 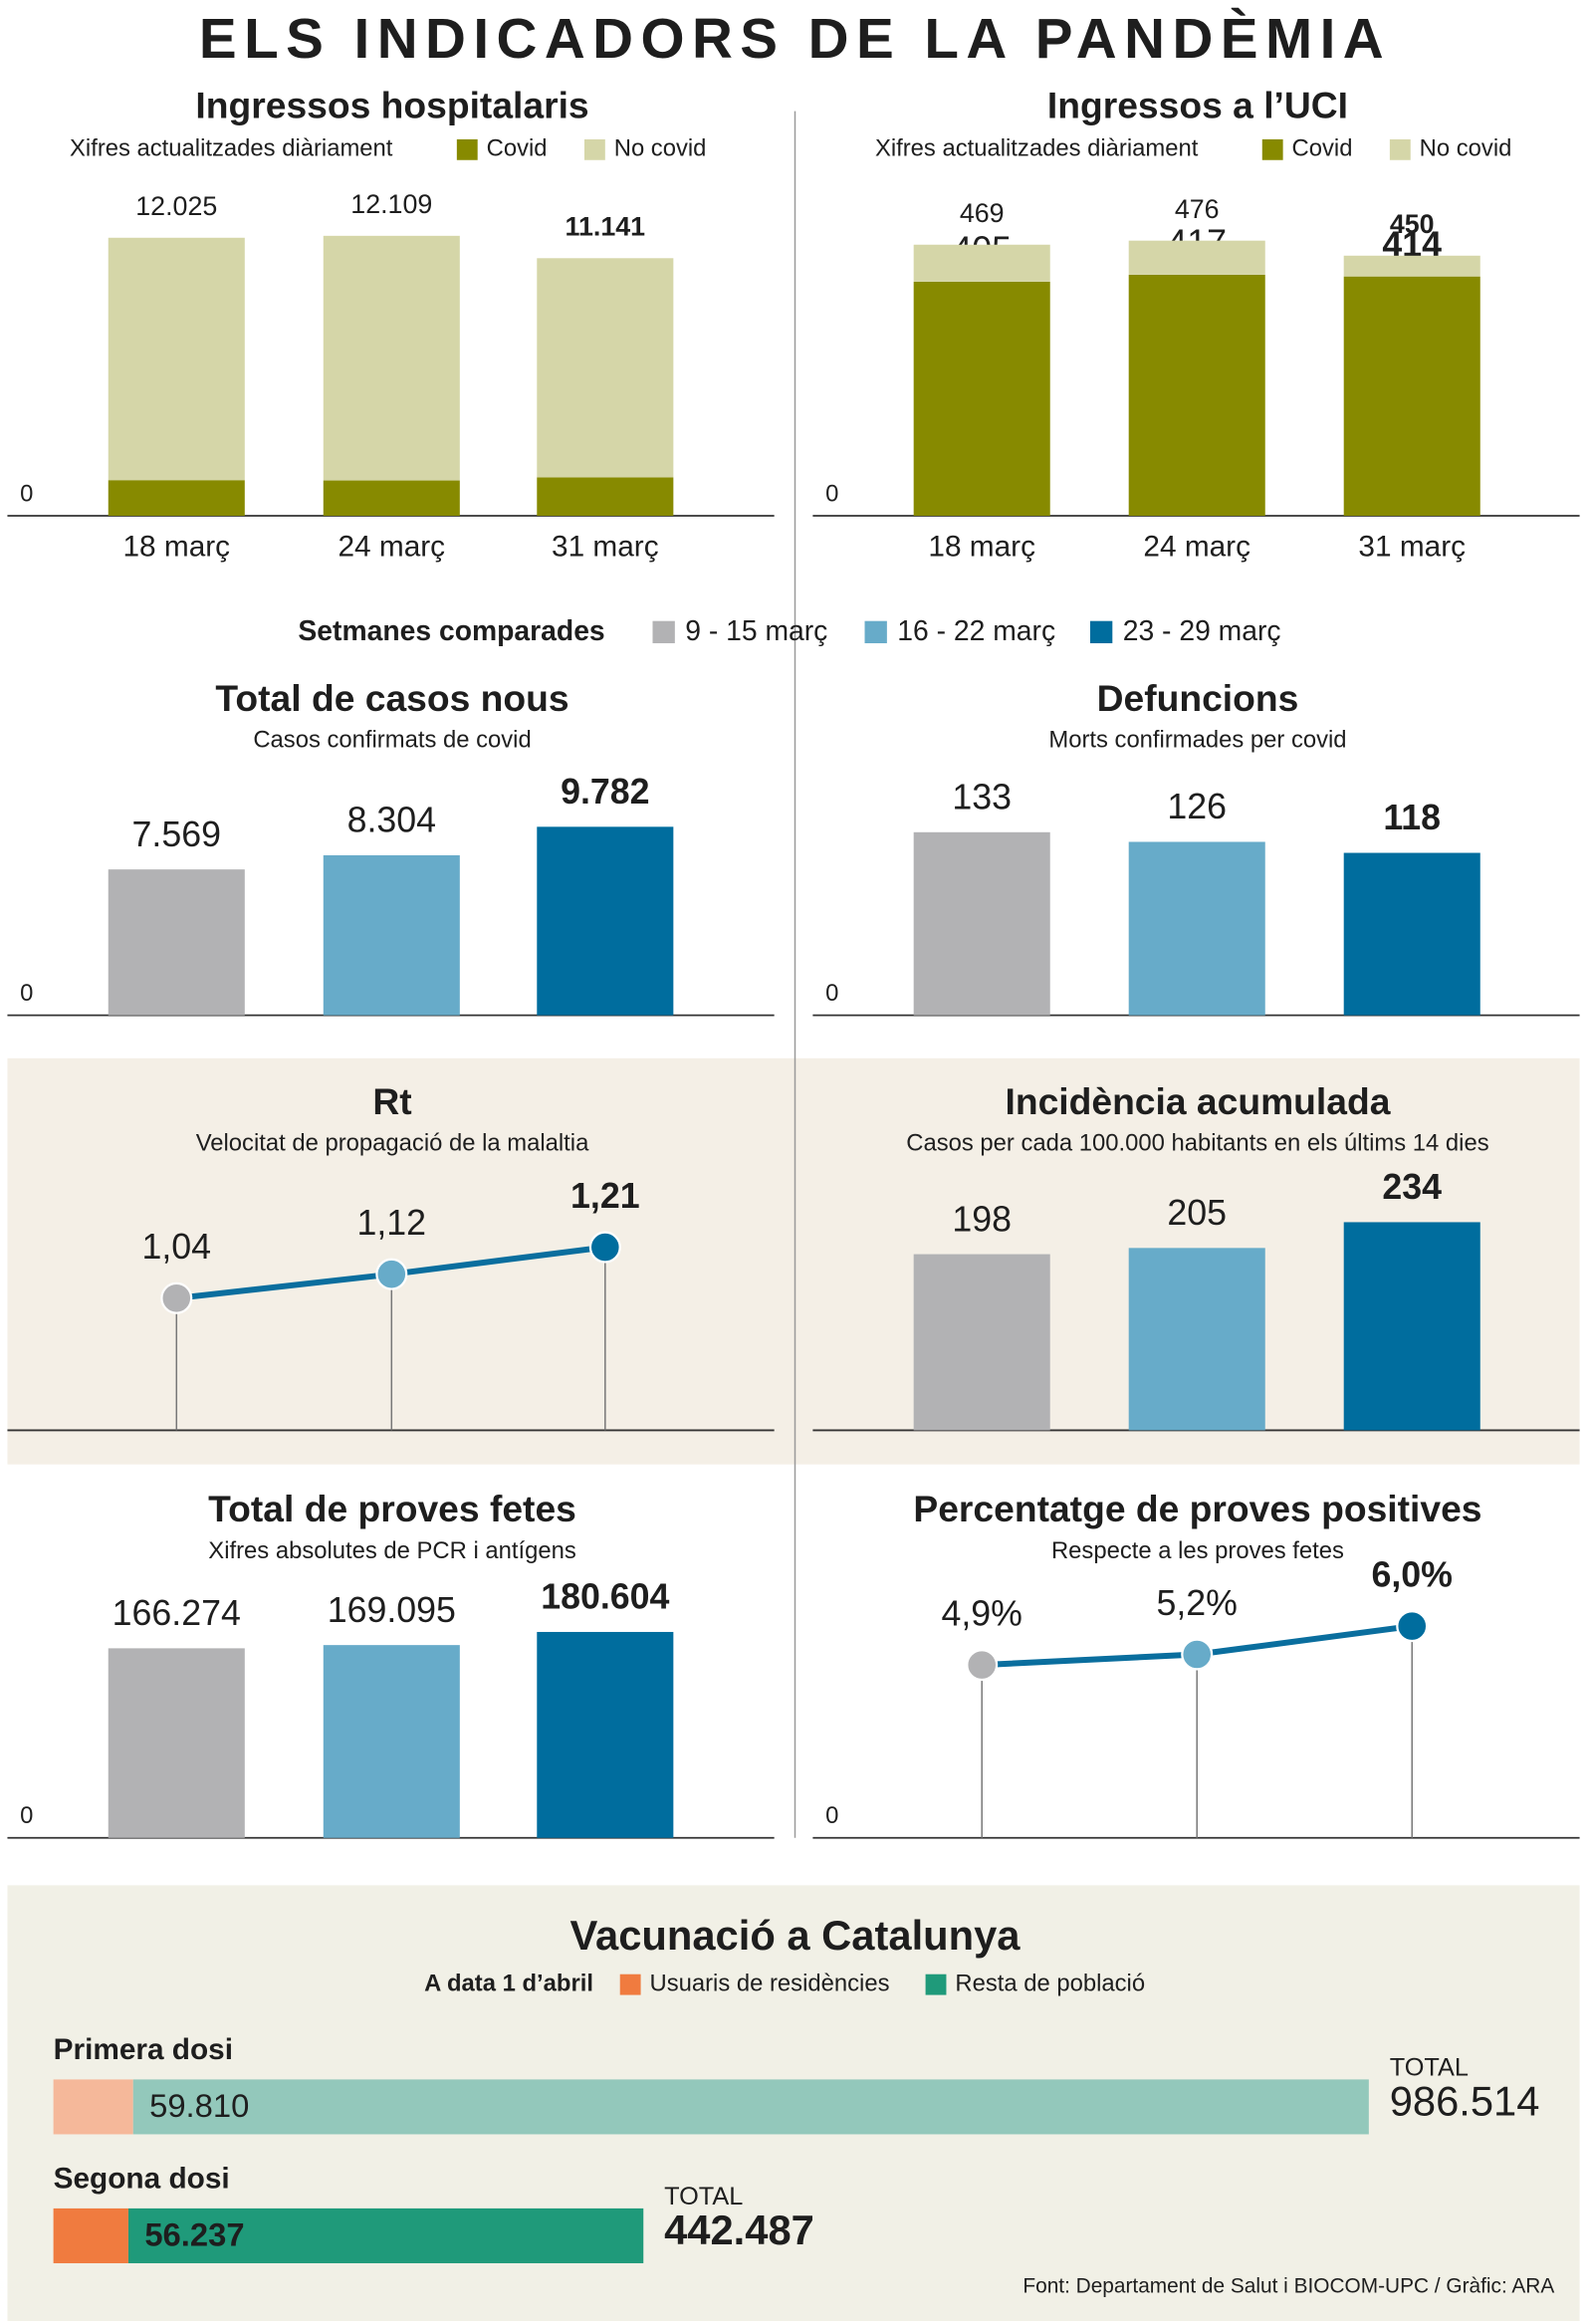 What do you see at coordinates (1412, 1187) in the screenshot?
I see `value-label: 234` at bounding box center [1412, 1187].